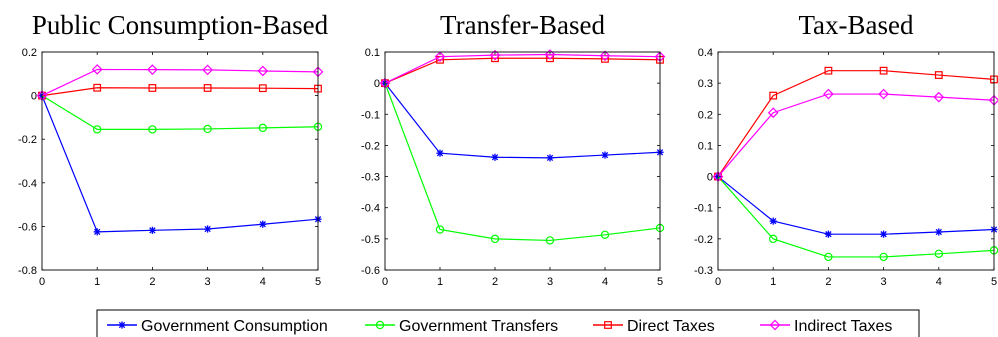  I want to click on y-tick-label: 0.4, so click(705, 53).